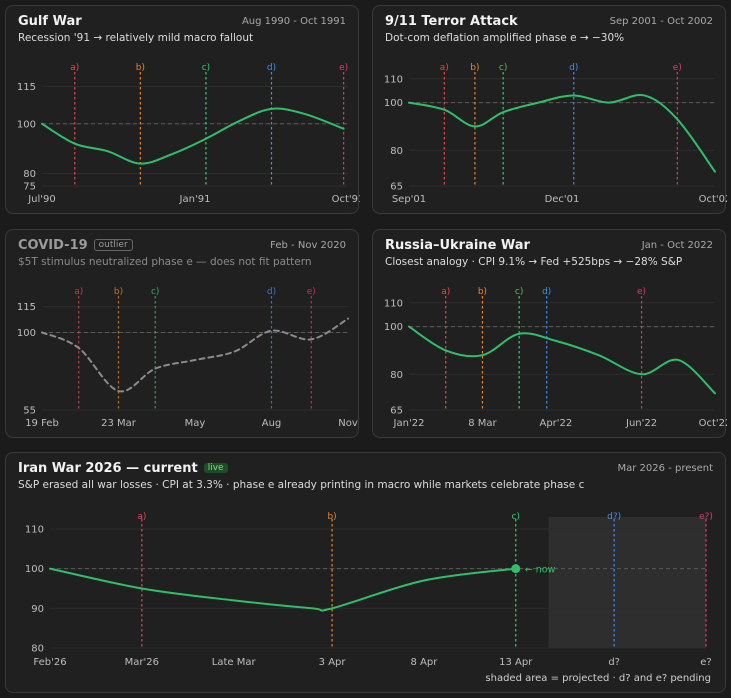 The width and height of the screenshot is (731, 698). What do you see at coordinates (119, 423) in the screenshot?
I see `x-tick-label: 23 Mar` at bounding box center [119, 423].